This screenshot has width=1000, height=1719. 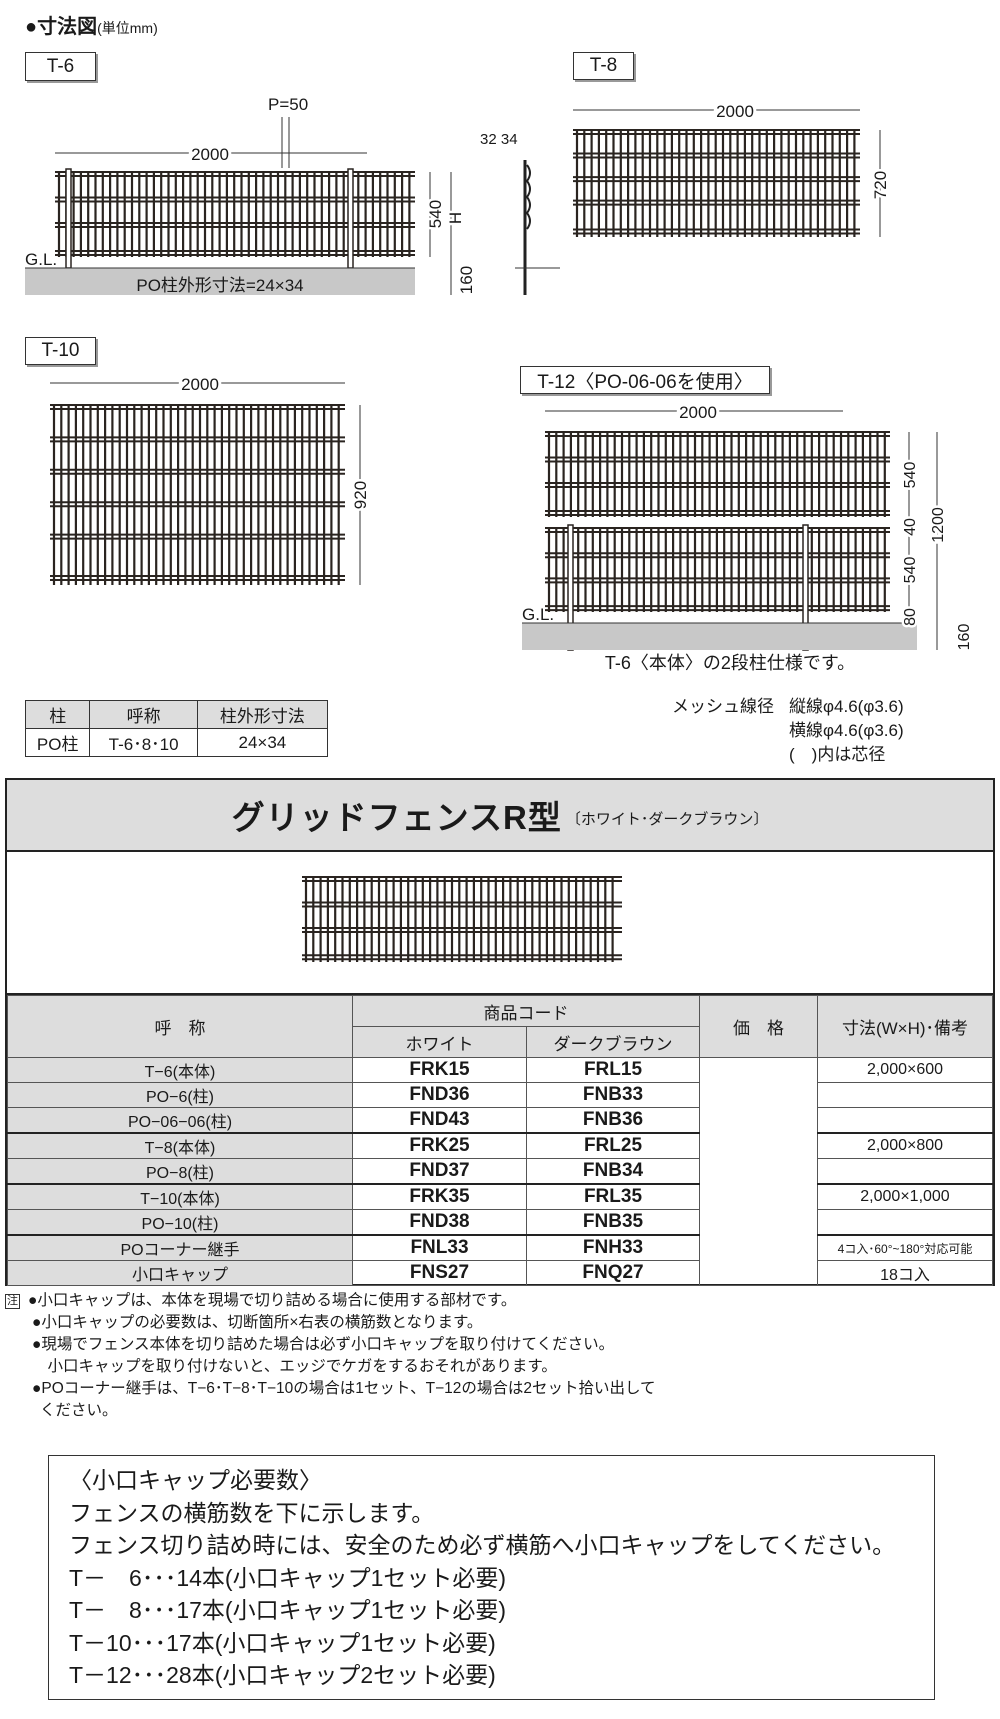 I want to click on mesh-spec: 縦線φ4.6(φ3.6) 横線φ4.6(φ3.6) ( )内は芯径, so click(x=846, y=731).